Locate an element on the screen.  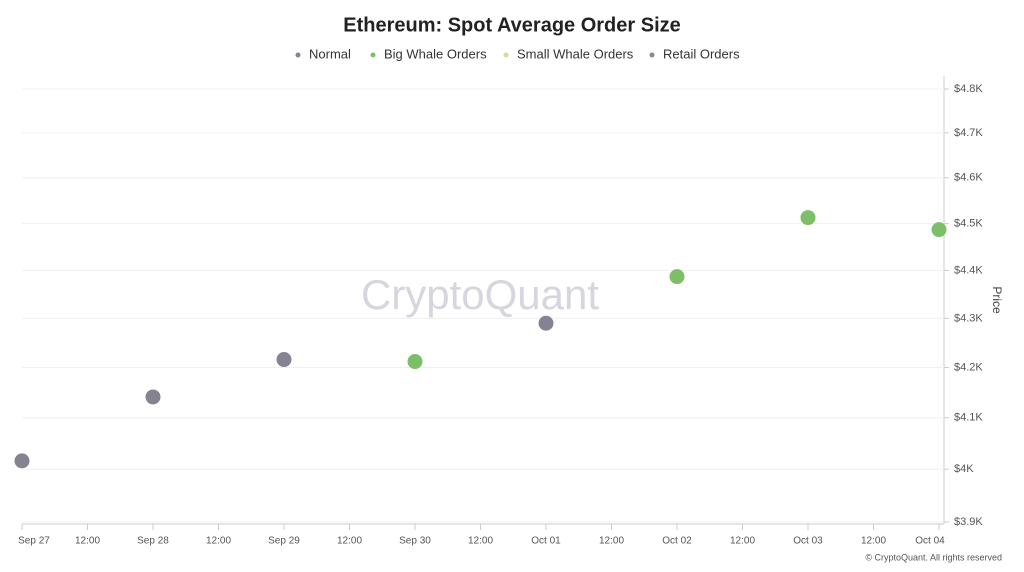
y-tick-label: $4.6K is located at coordinates (968, 178).